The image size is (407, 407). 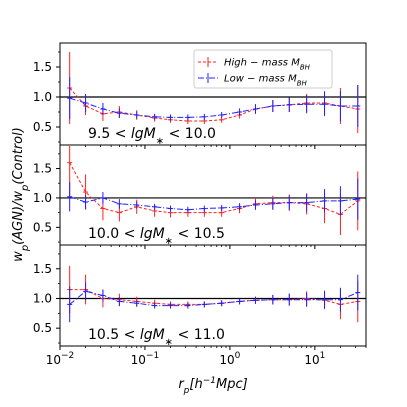 I want to click on legend: High − mass MBH Low − mass MBH, so click(x=263, y=69).